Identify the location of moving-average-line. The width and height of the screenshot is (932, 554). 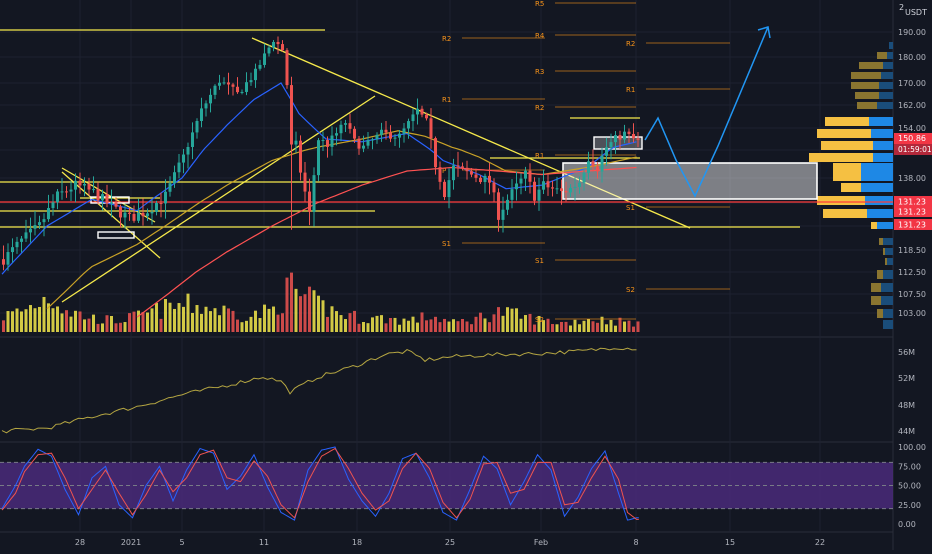
(386, 242).